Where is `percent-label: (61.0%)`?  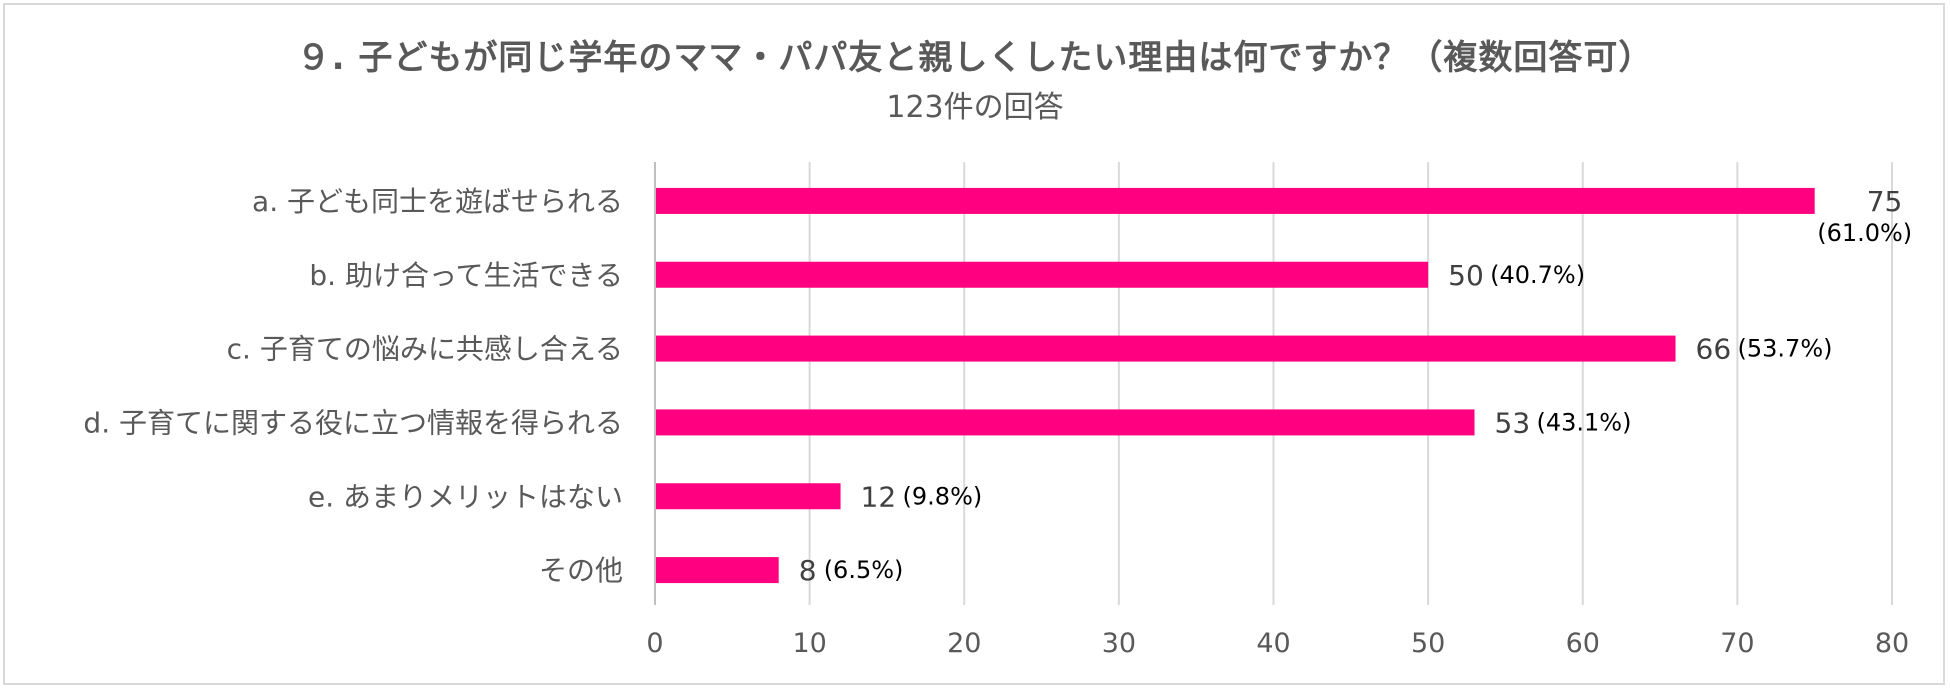
percent-label: (61.0%) is located at coordinates (1864, 233).